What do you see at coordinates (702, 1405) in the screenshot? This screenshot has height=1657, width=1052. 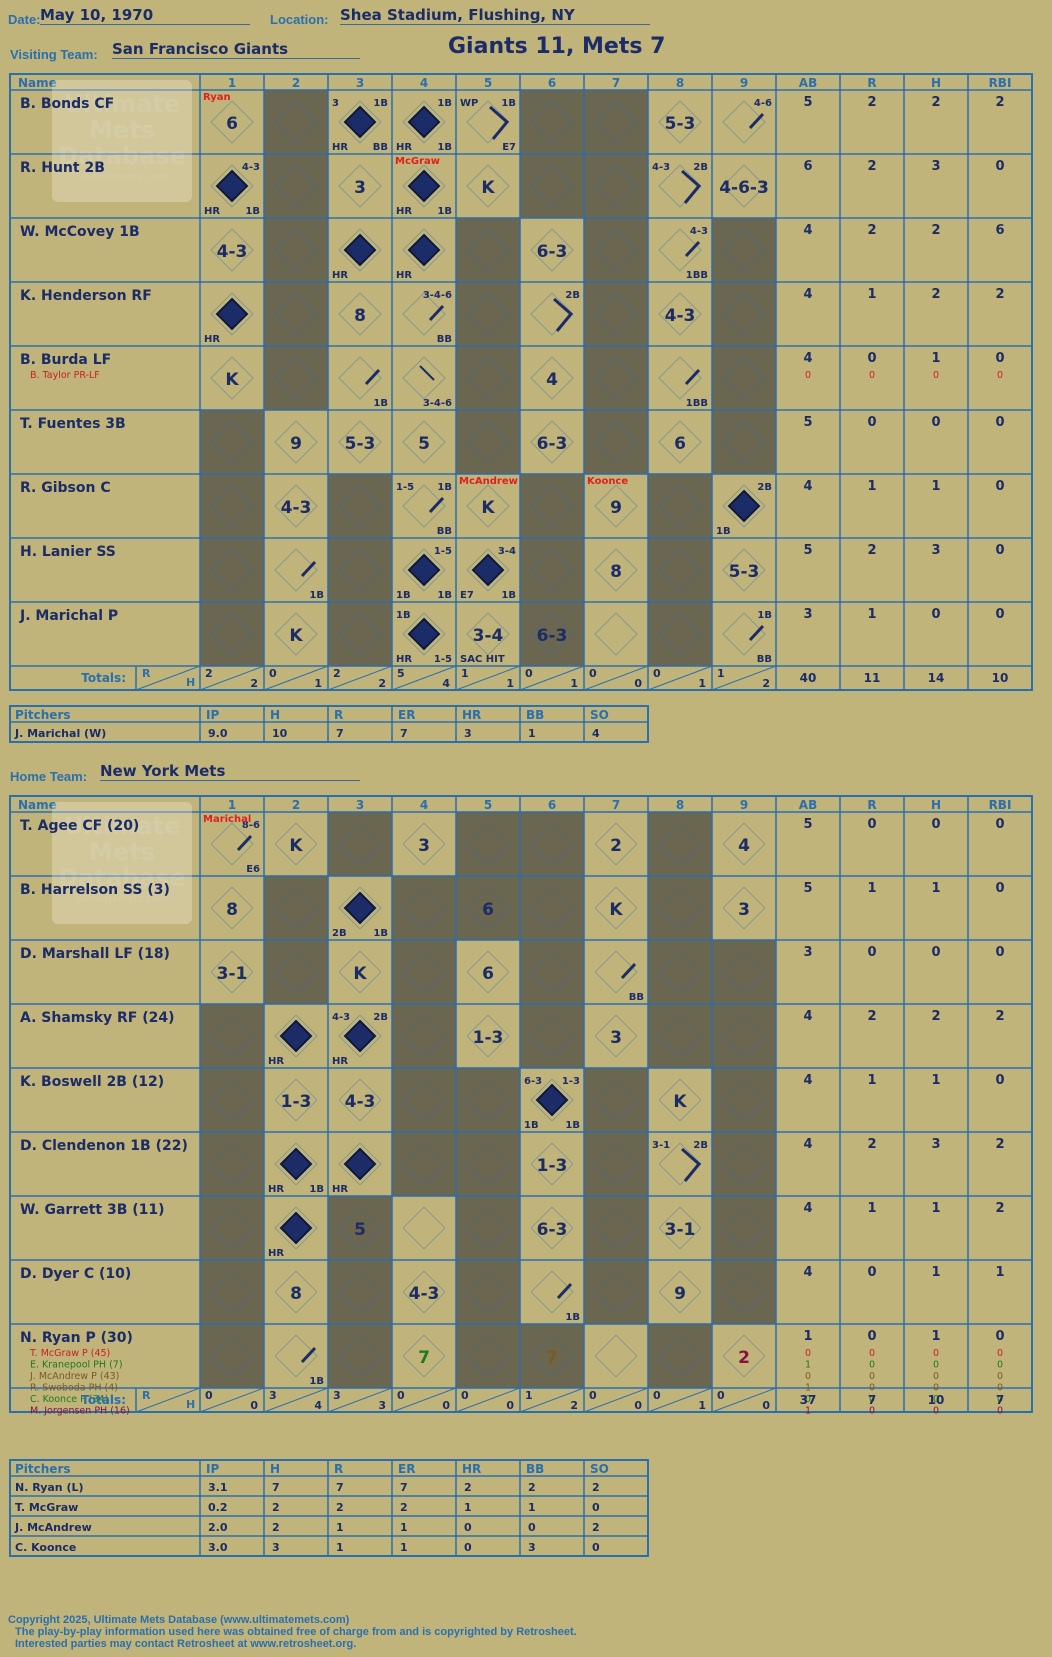 I see `inning-hits: 1` at bounding box center [702, 1405].